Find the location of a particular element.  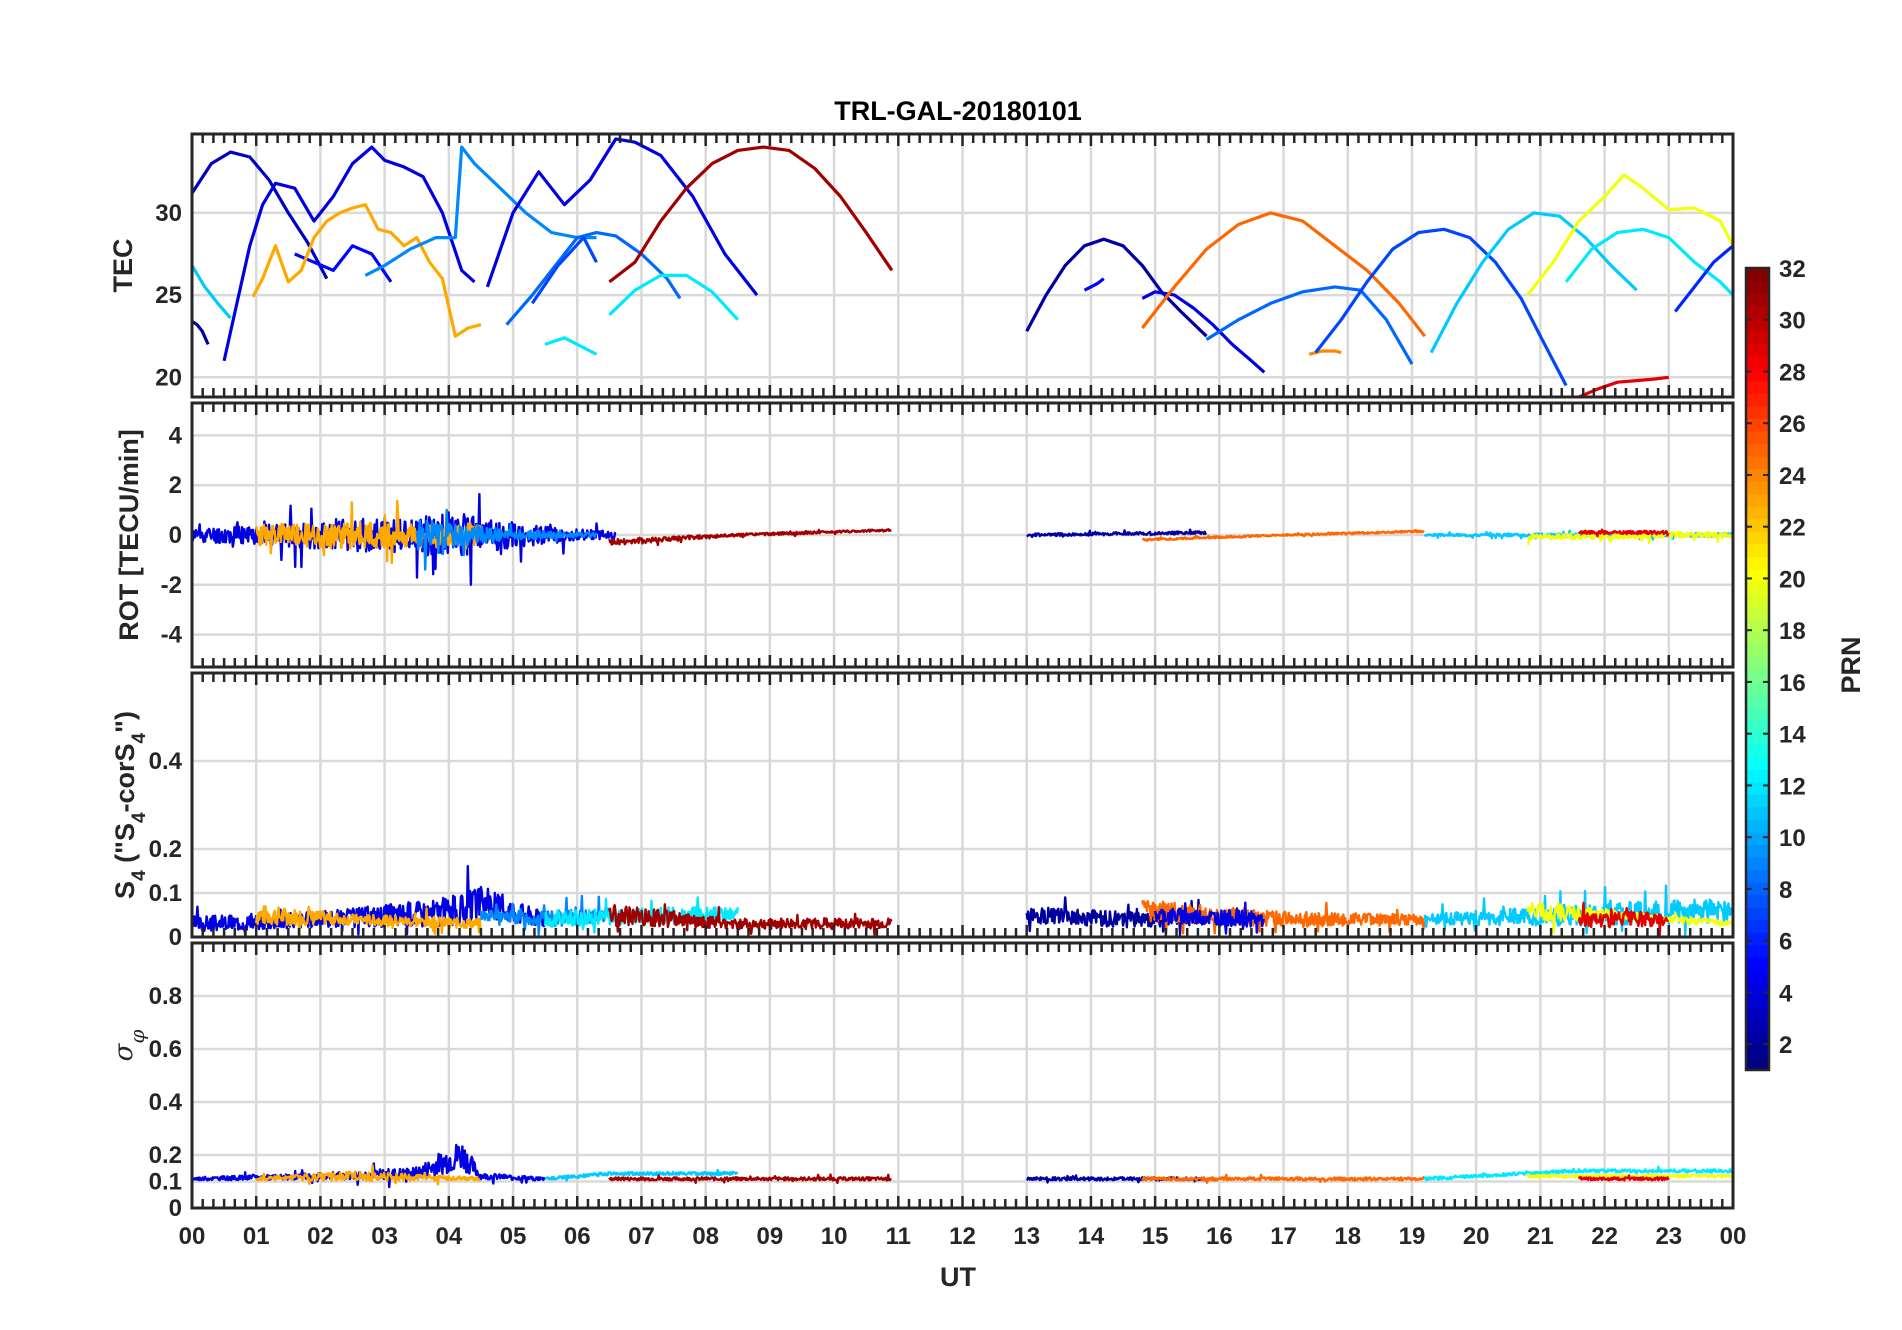

colorbar-tick-label: 22 is located at coordinates (1792, 528).